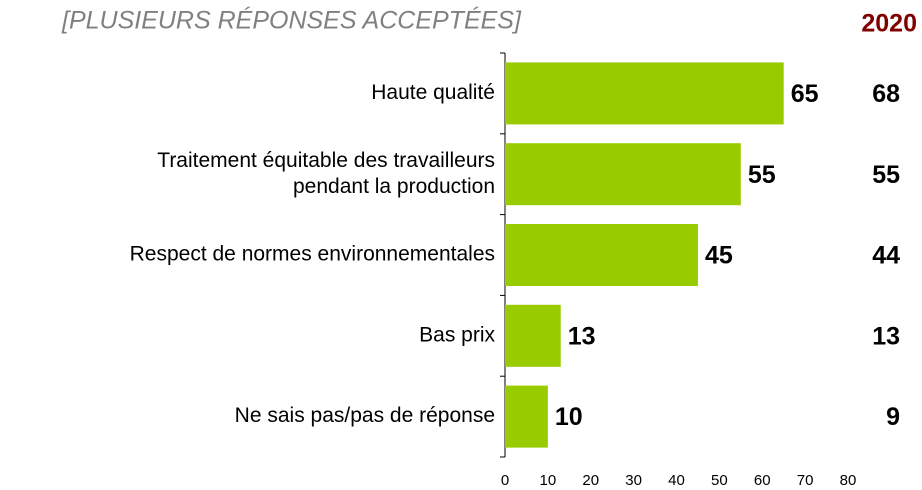 The height and width of the screenshot is (490, 922). I want to click on comparison-value: 44, so click(886, 256).